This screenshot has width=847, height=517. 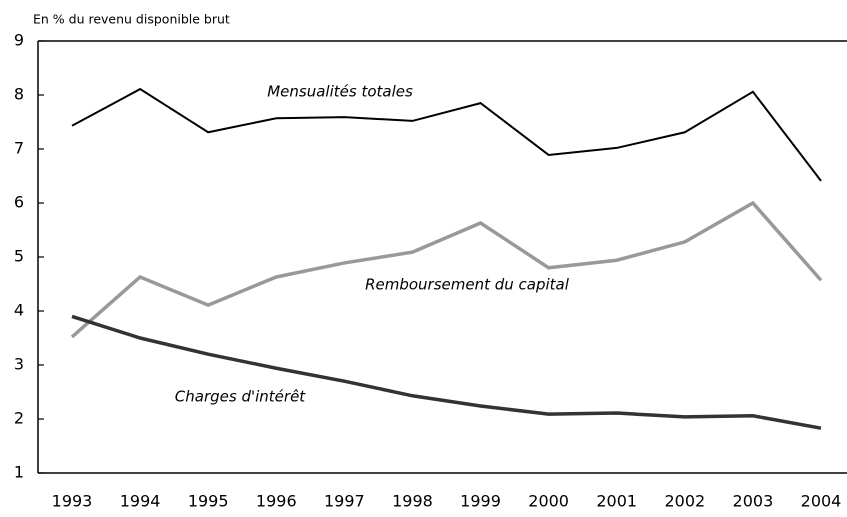 What do you see at coordinates (19, 256) in the screenshot?
I see `y-tick-label: 5` at bounding box center [19, 256].